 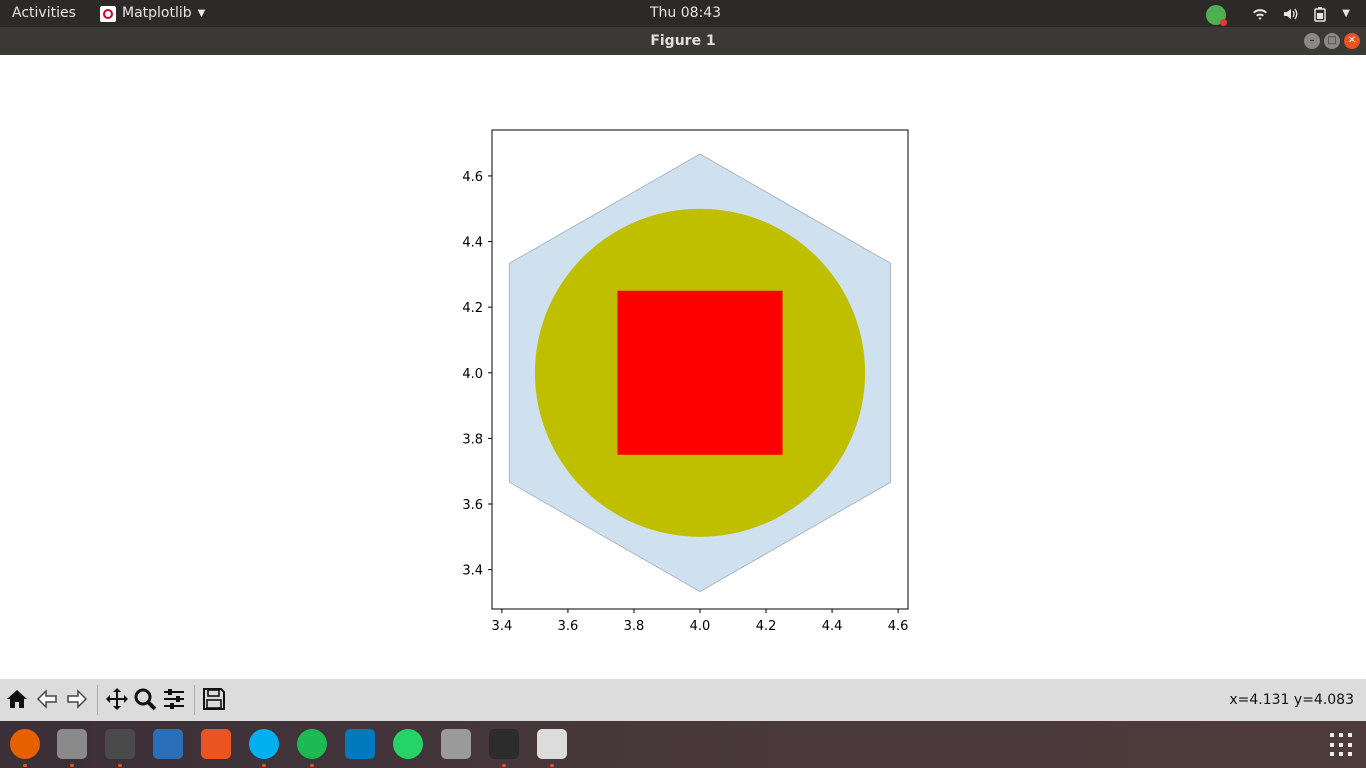 I want to click on zoom-icon, so click(x=145, y=699).